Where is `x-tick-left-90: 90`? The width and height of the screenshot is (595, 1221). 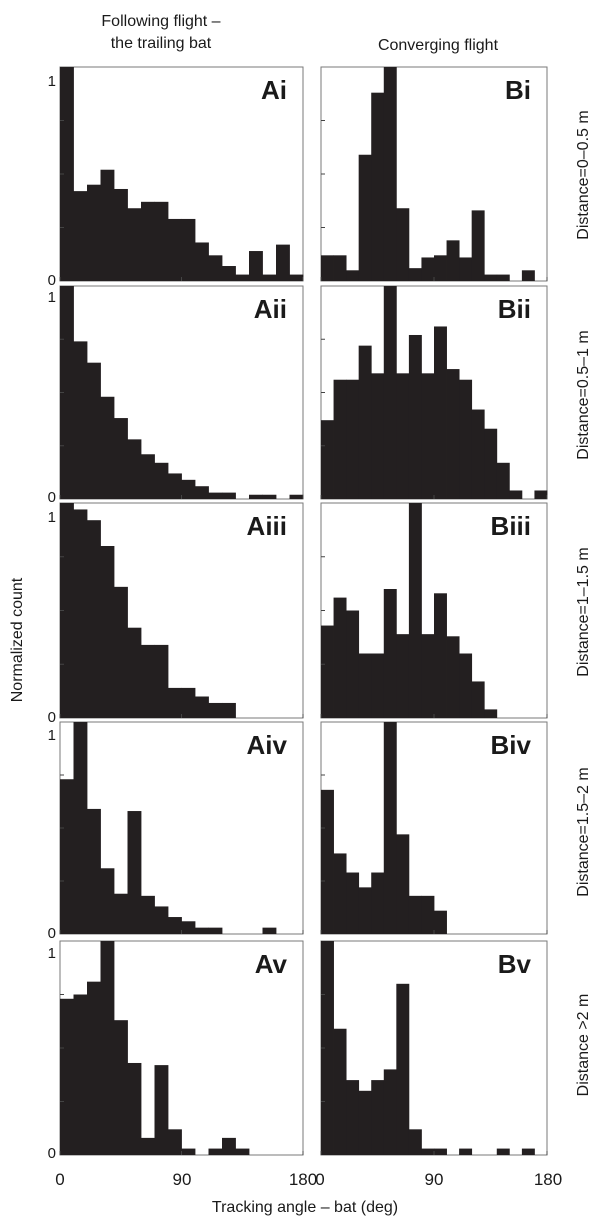 x-tick-left-90: 90 is located at coordinates (182, 1179).